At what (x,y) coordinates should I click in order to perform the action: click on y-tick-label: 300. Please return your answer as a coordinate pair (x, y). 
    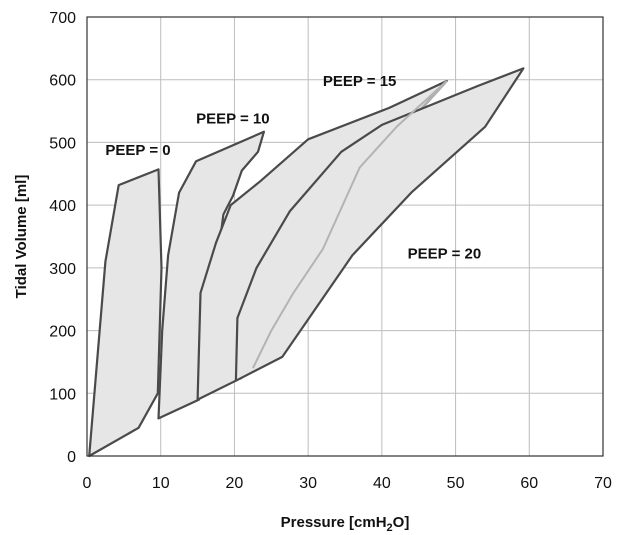
    Looking at the image, I should click on (62, 269).